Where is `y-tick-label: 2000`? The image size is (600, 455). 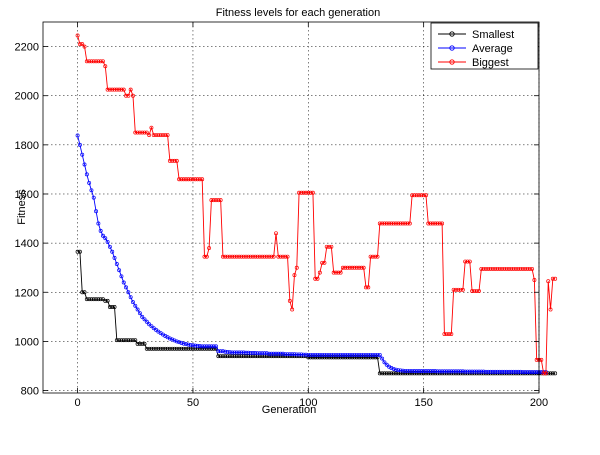 y-tick-label: 2000 is located at coordinates (27, 97).